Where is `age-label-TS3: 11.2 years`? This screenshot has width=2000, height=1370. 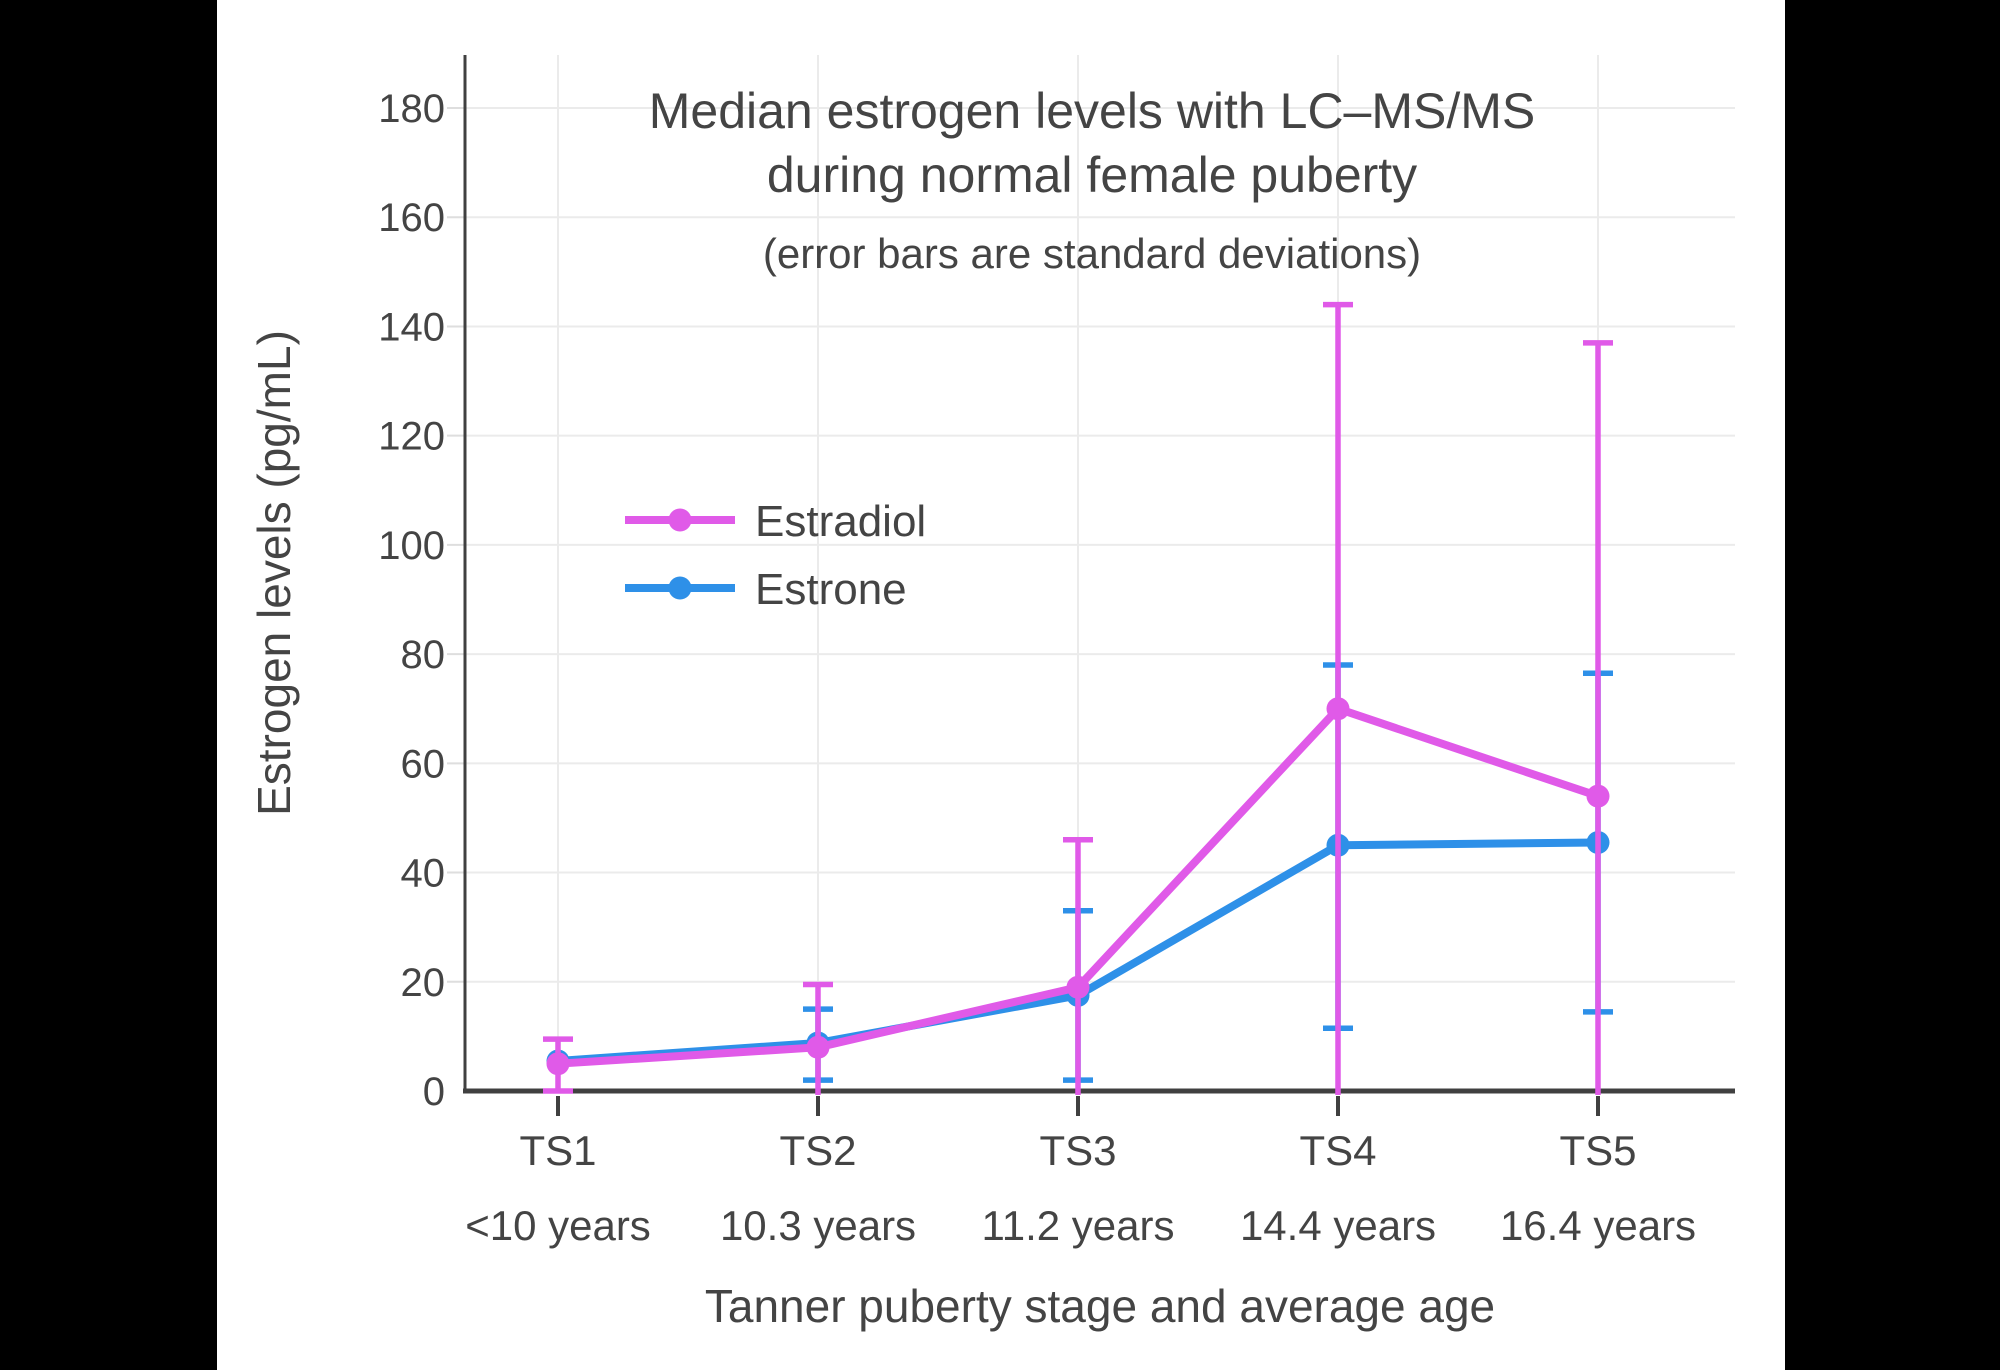
age-label-TS3: 11.2 years is located at coordinates (1078, 1225).